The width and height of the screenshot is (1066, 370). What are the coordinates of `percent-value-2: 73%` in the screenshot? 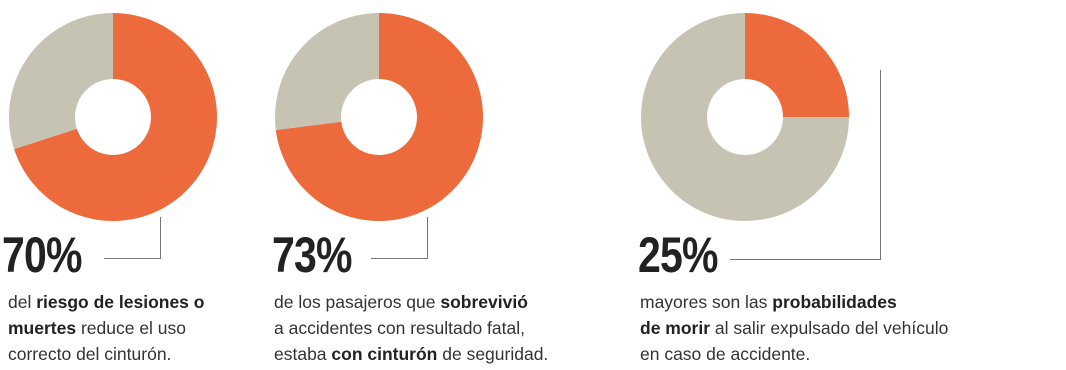 It's located at (312, 255).